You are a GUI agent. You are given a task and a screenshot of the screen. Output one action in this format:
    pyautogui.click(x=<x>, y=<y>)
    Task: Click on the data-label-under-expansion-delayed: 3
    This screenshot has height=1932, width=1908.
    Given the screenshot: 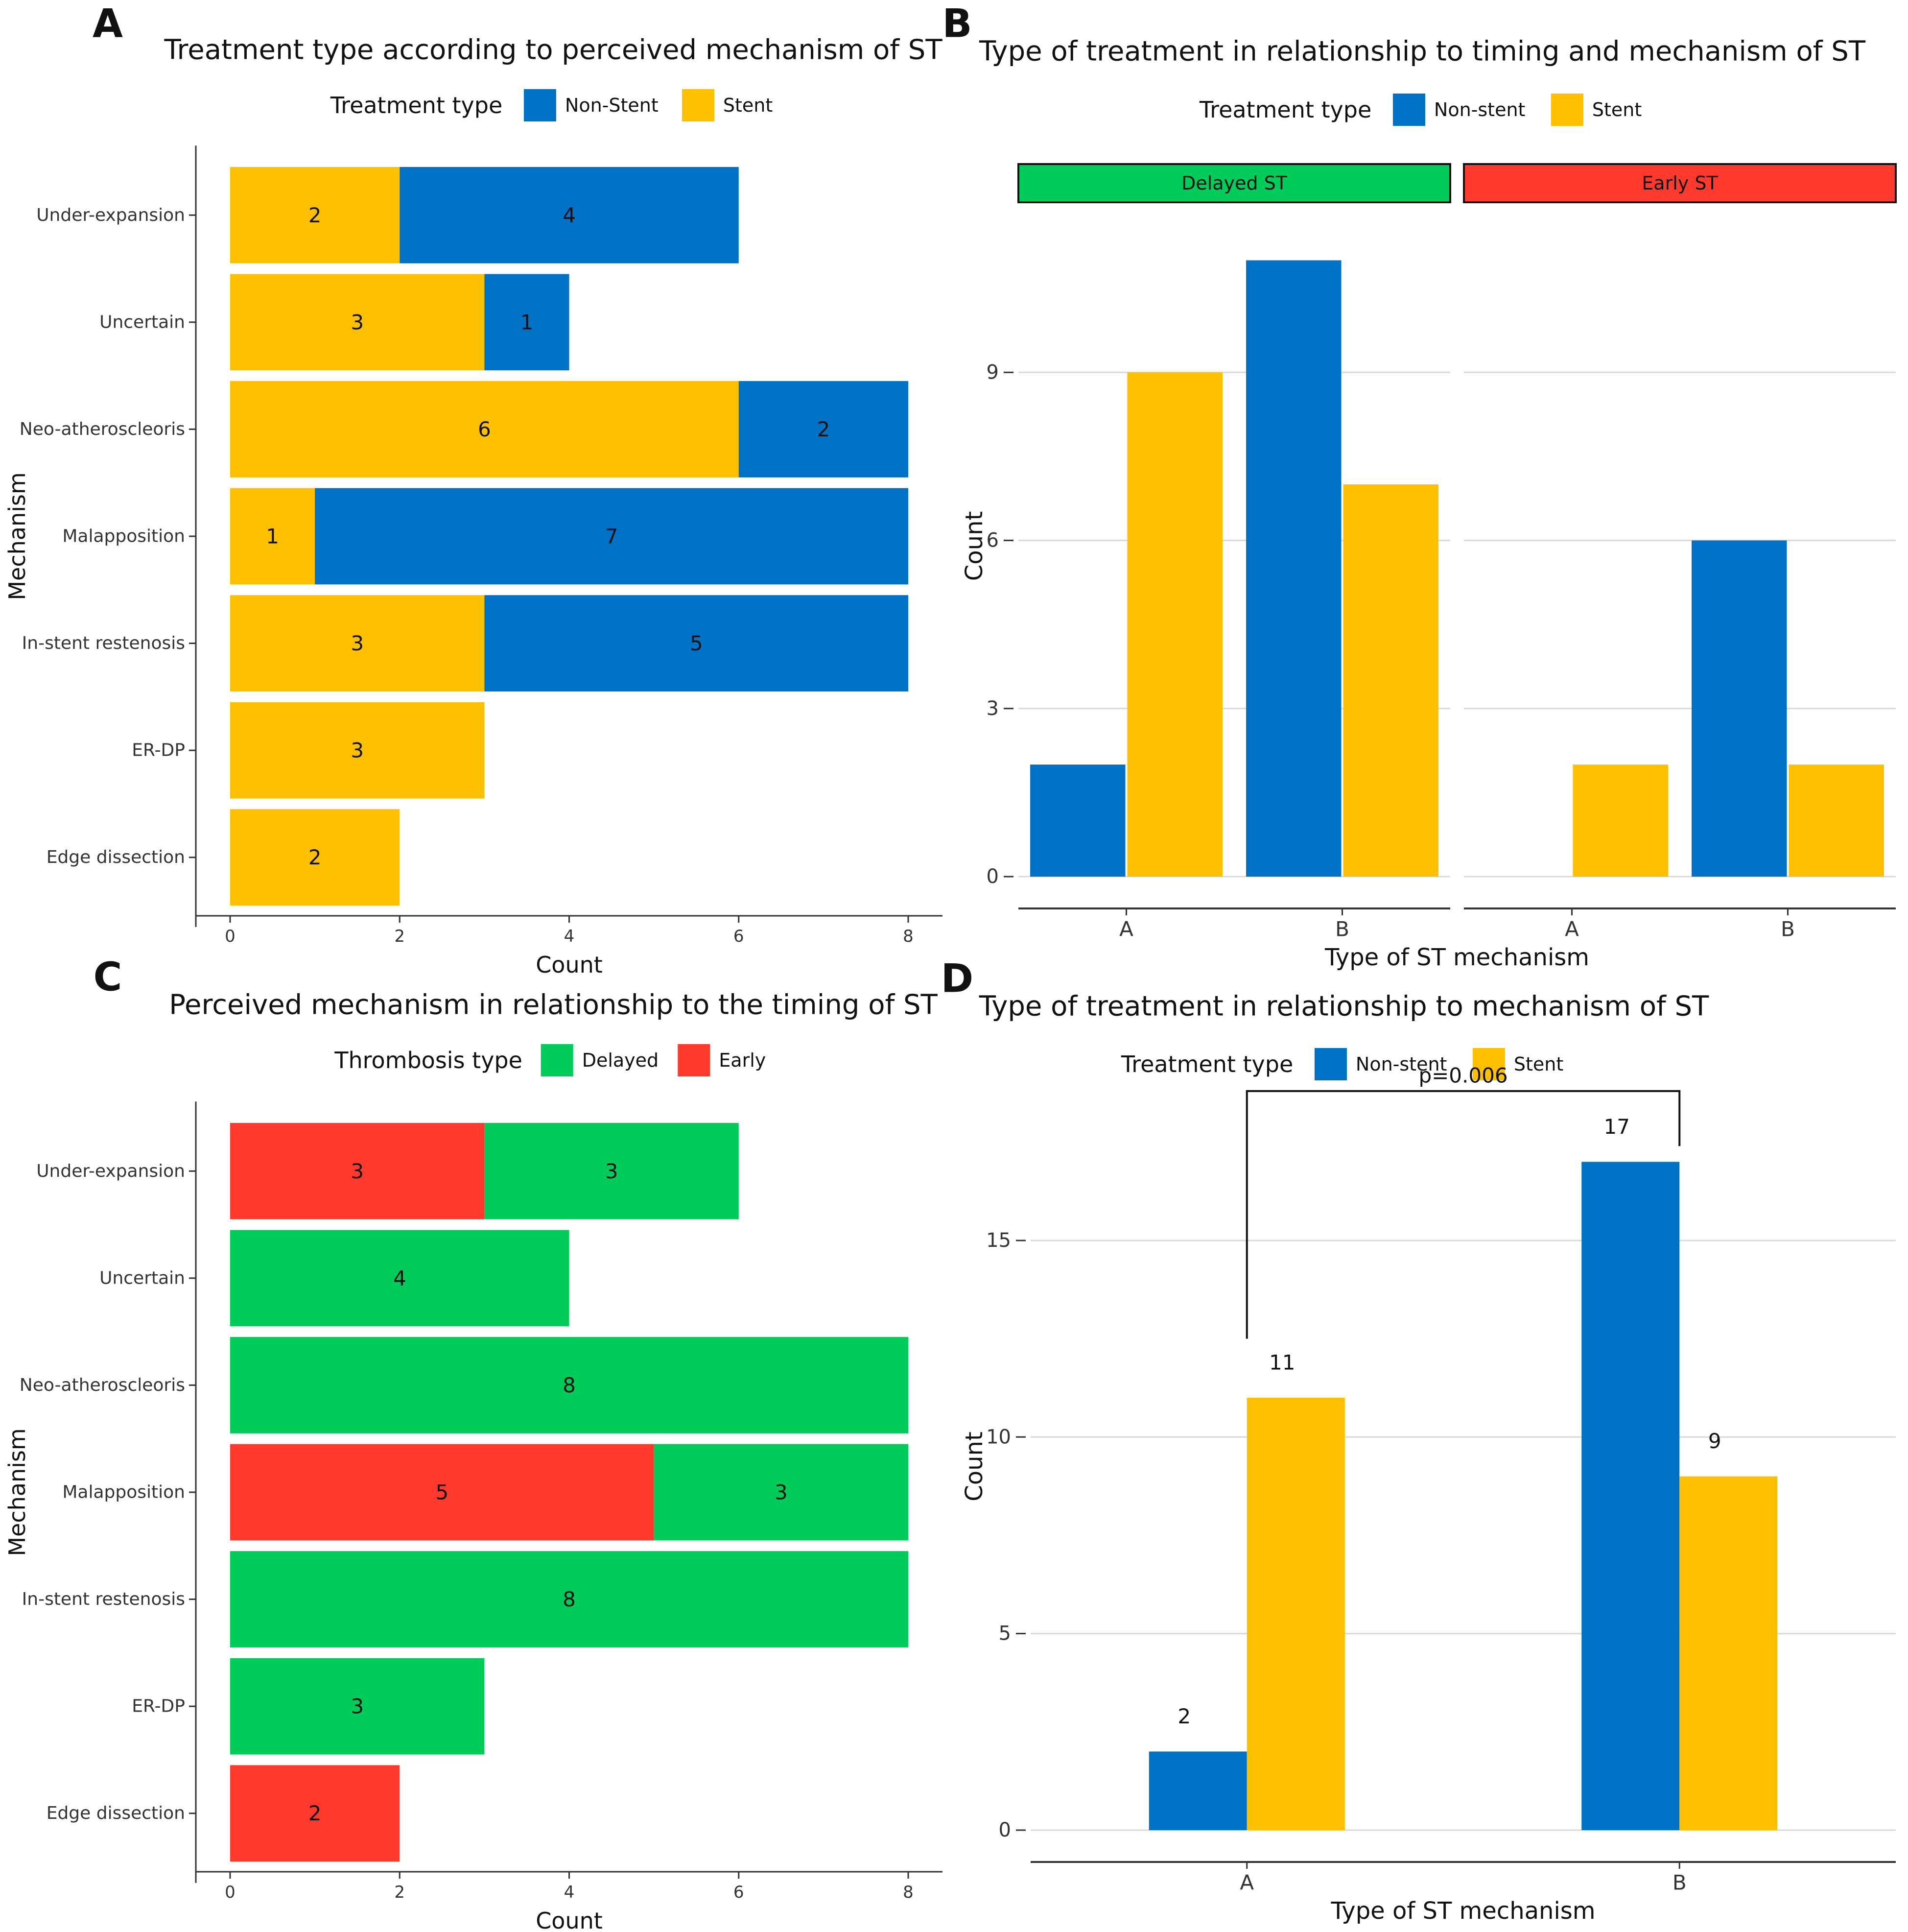 What is the action you would take?
    pyautogui.click(x=611, y=1171)
    